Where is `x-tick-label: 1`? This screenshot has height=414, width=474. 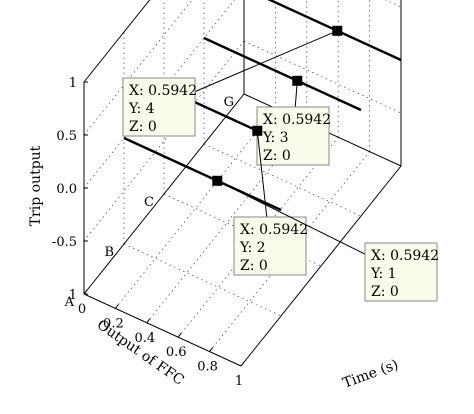
x-tick-label: 1 is located at coordinates (239, 381).